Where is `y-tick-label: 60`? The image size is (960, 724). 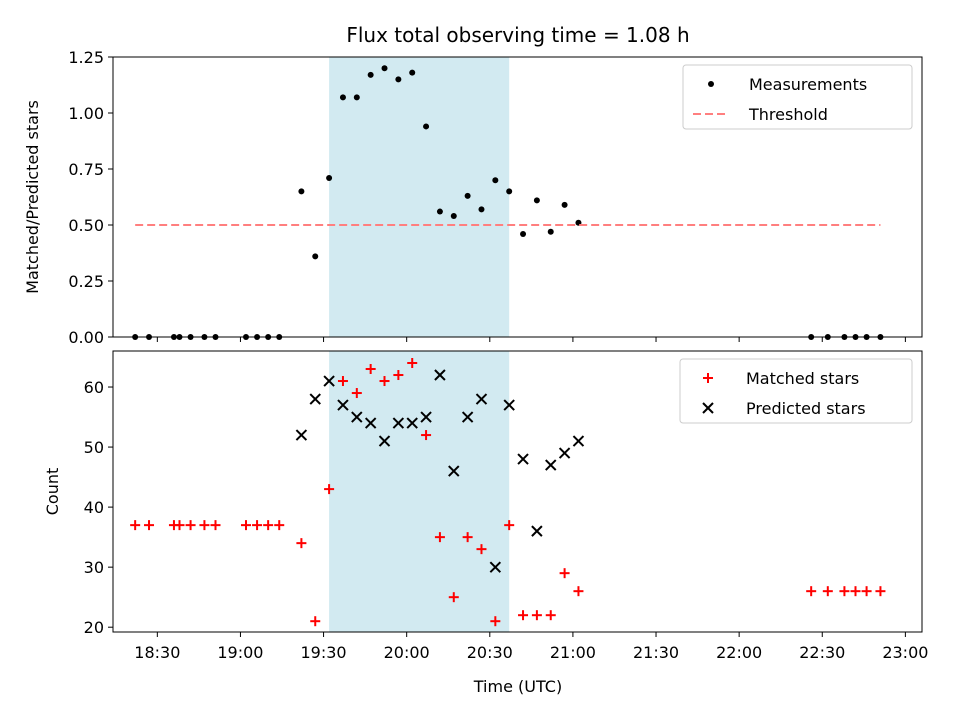
y-tick-label: 60 is located at coordinates (94, 387).